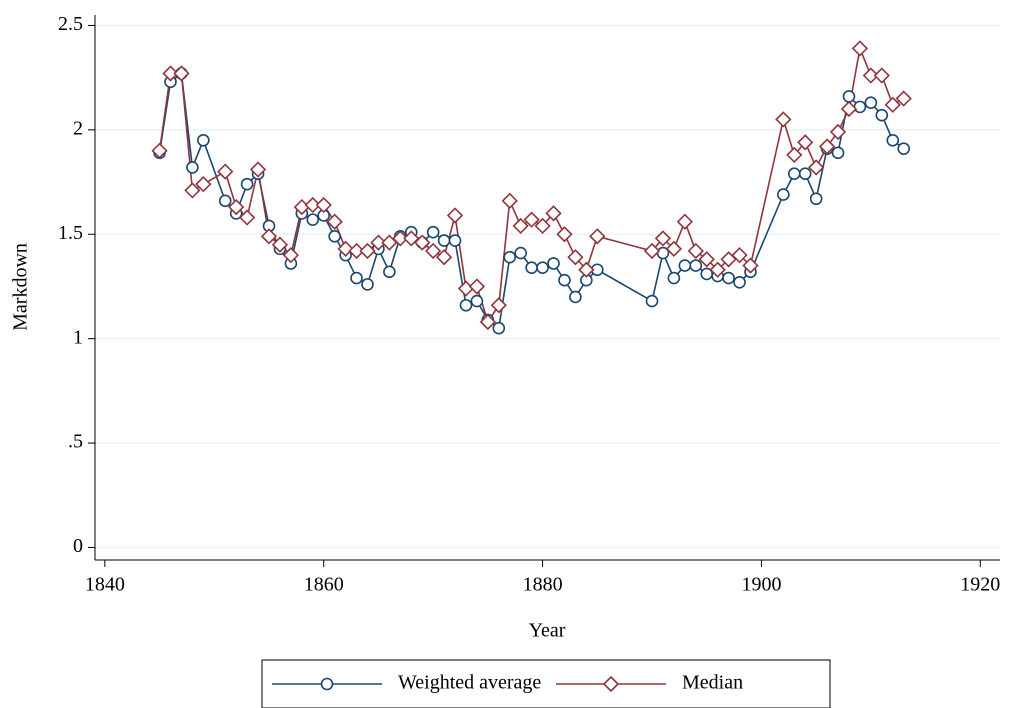 Image resolution: width=1014 pixels, height=708 pixels. I want to click on x-tick-label: 1900, so click(761, 585).